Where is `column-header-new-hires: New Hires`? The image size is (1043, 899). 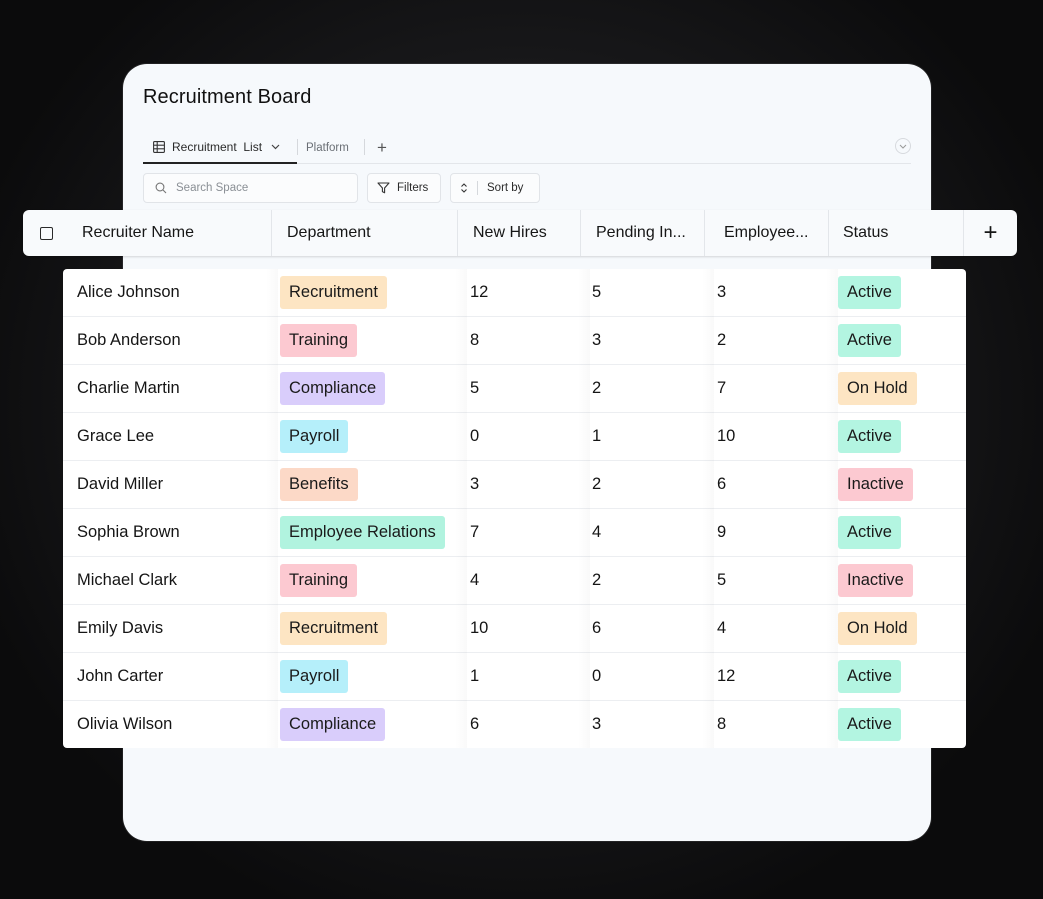 column-header-new-hires: New Hires is located at coordinates (519, 233).